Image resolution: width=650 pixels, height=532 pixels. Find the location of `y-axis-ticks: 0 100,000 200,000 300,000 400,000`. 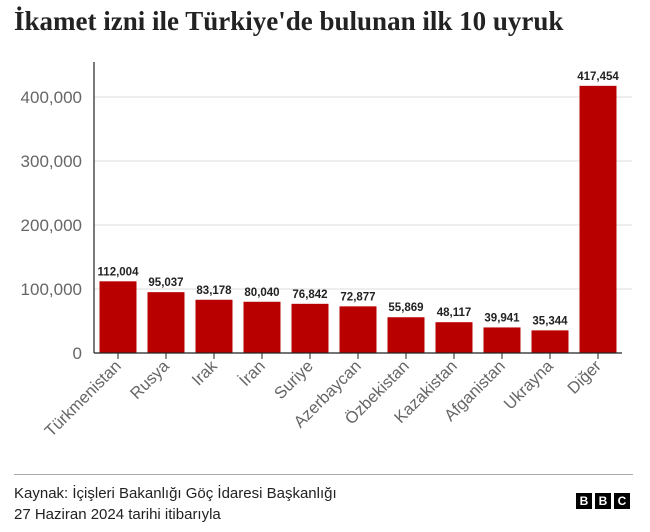

y-axis-ticks: 0 100,000 200,000 300,000 400,000 is located at coordinates (51, 225).